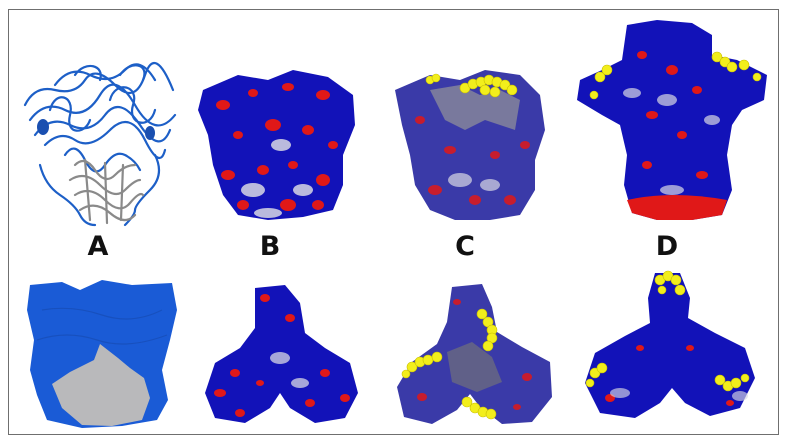 The image size is (787, 444). What do you see at coordinates (276, 145) in the screenshot?
I see `panel-b-top-surface` at bounding box center [276, 145].